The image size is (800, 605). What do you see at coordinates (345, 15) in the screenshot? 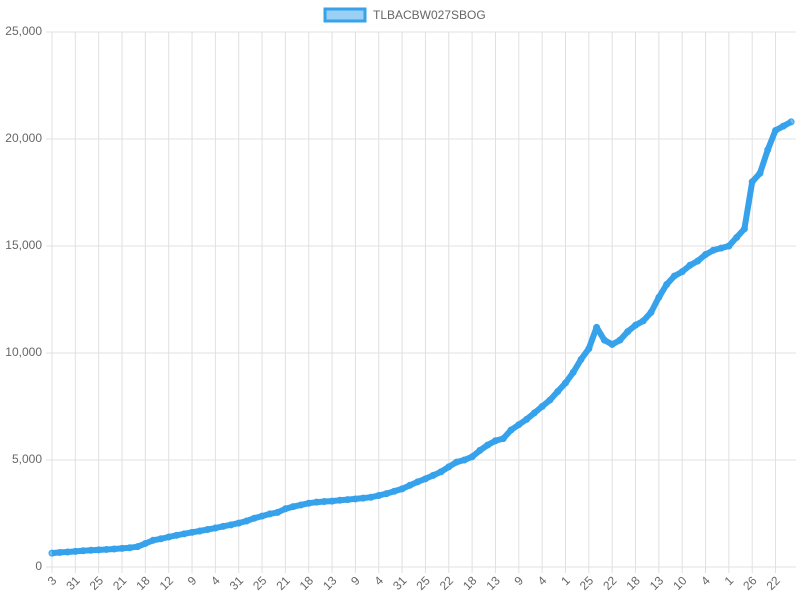
I see `legend-swatch` at bounding box center [345, 15].